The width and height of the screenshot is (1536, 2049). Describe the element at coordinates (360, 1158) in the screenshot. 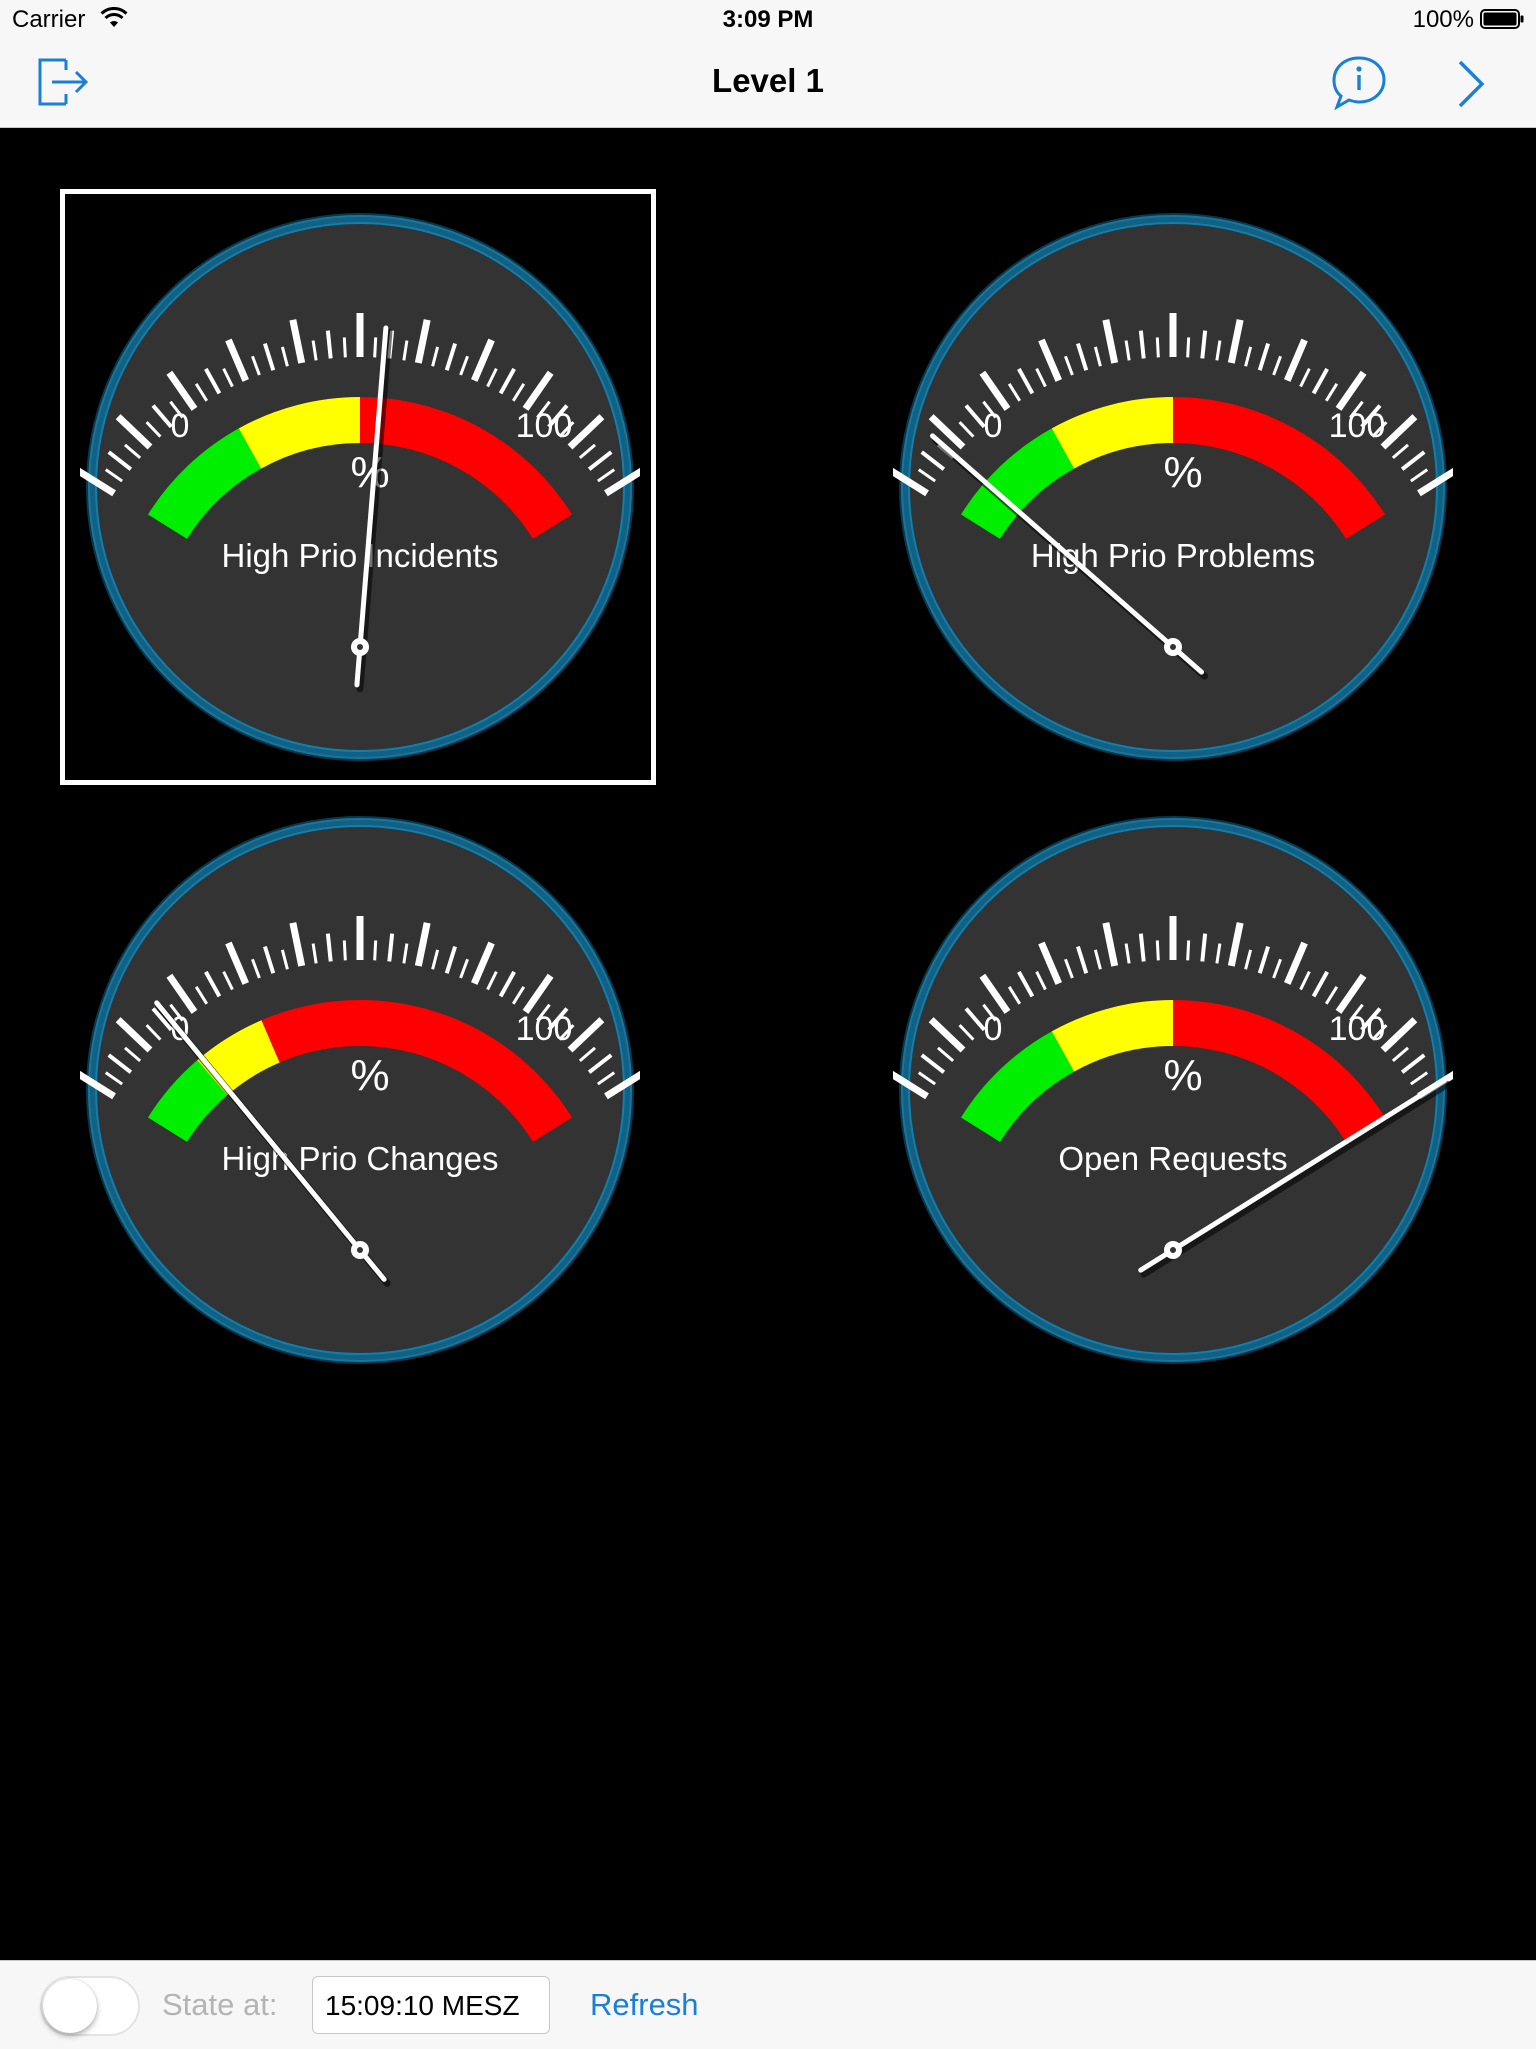

I see `gauge-title: High Prio Changes` at that location.